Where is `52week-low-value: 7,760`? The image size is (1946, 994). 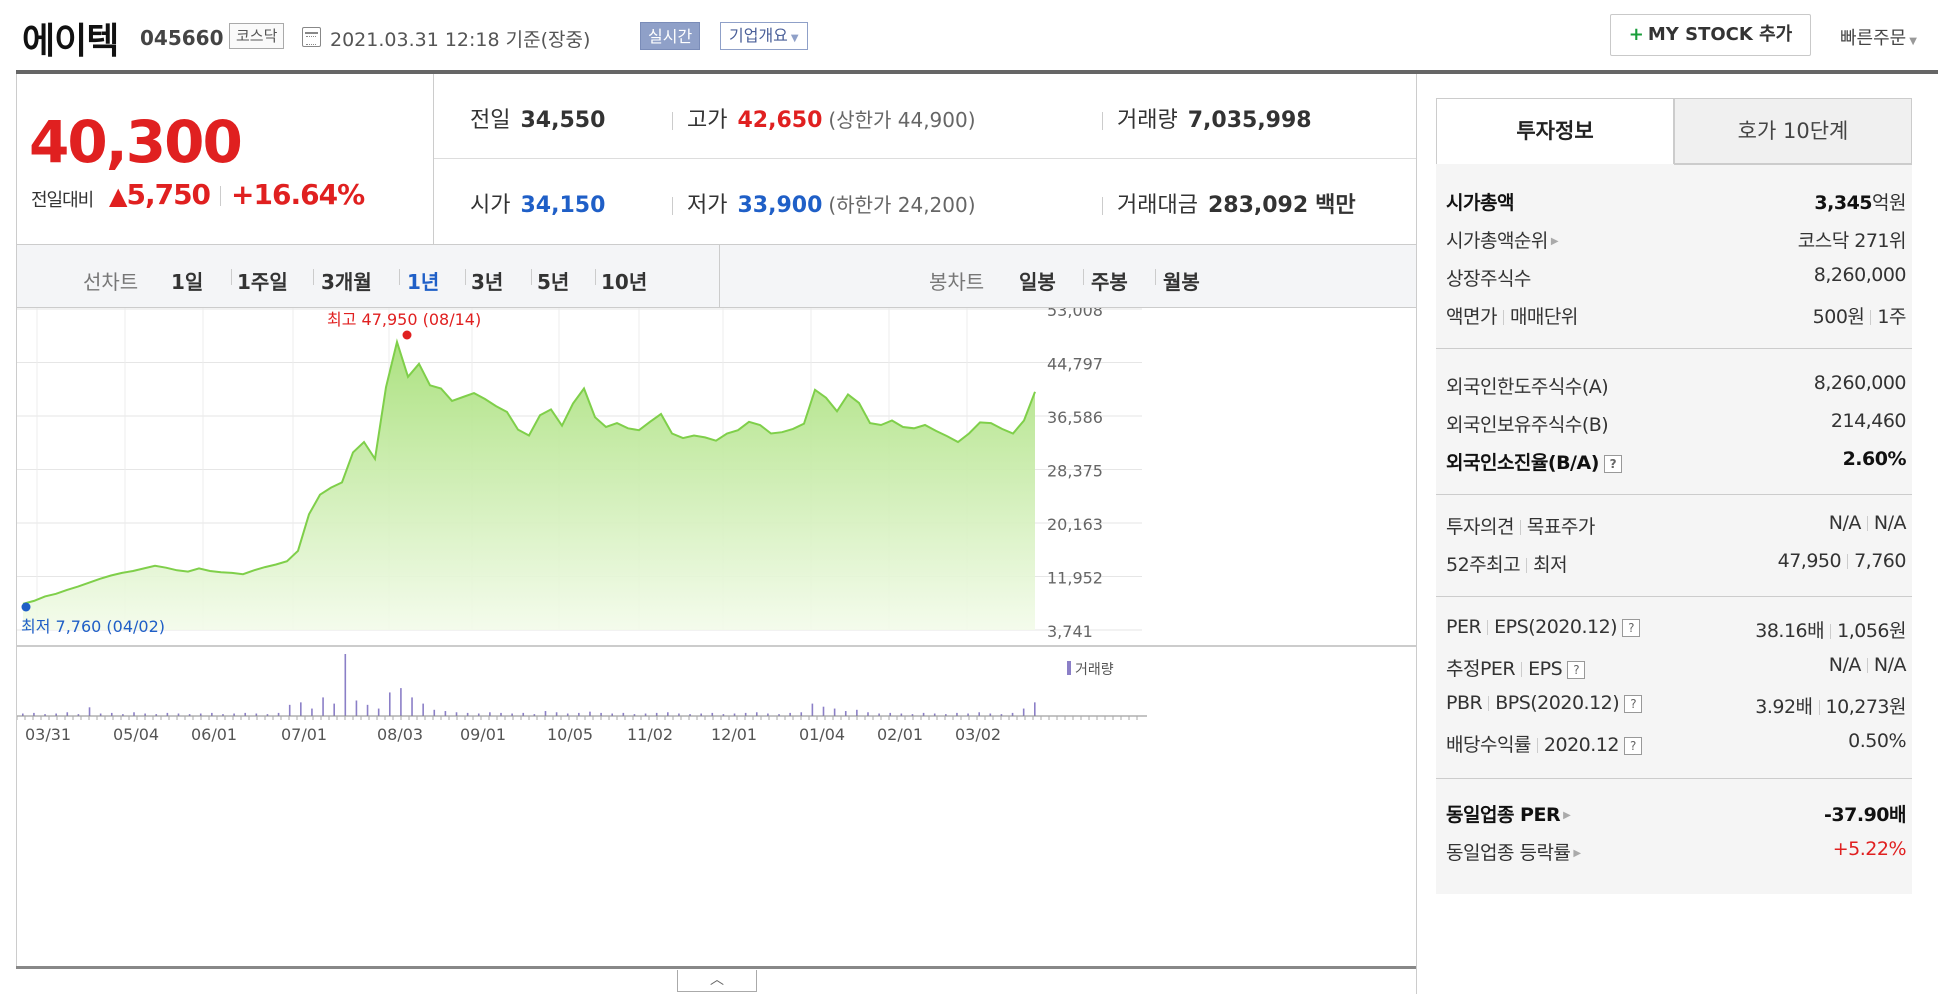 52week-low-value: 7,760 is located at coordinates (1880, 561).